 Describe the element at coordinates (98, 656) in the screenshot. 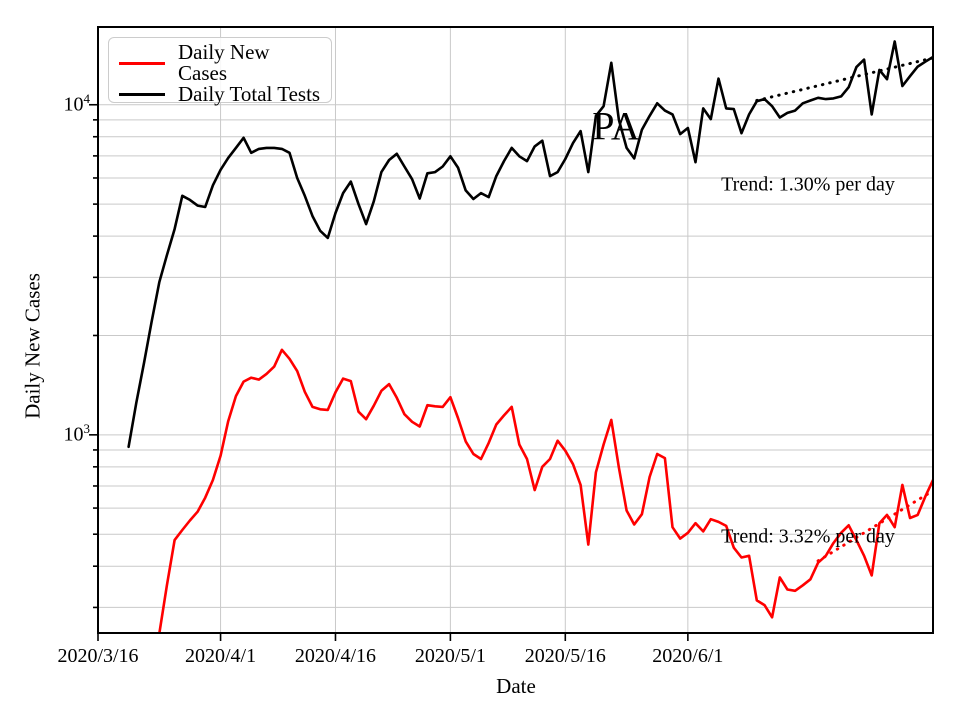

I see `x-tick-label: 2020/3/16` at that location.